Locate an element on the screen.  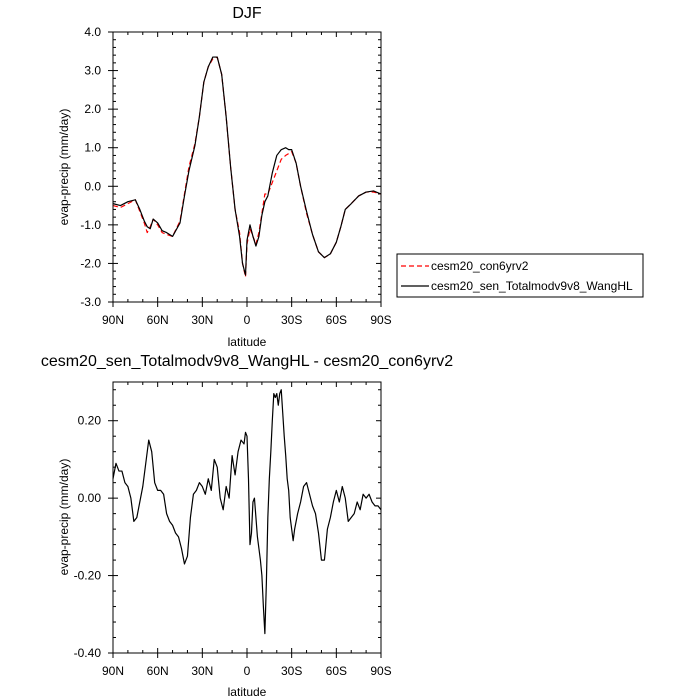
top-x-tick-label: 60N is located at coordinates (158, 320).